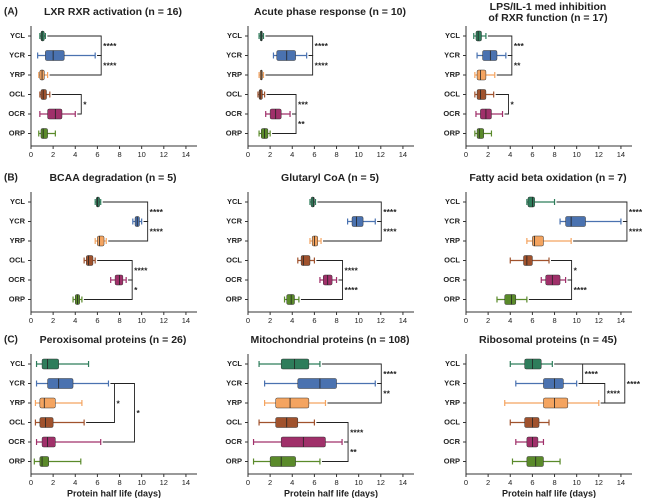 The height and width of the screenshot is (498, 650). Describe the element at coordinates (301, 124) in the screenshot. I see `significance-label: **` at that location.